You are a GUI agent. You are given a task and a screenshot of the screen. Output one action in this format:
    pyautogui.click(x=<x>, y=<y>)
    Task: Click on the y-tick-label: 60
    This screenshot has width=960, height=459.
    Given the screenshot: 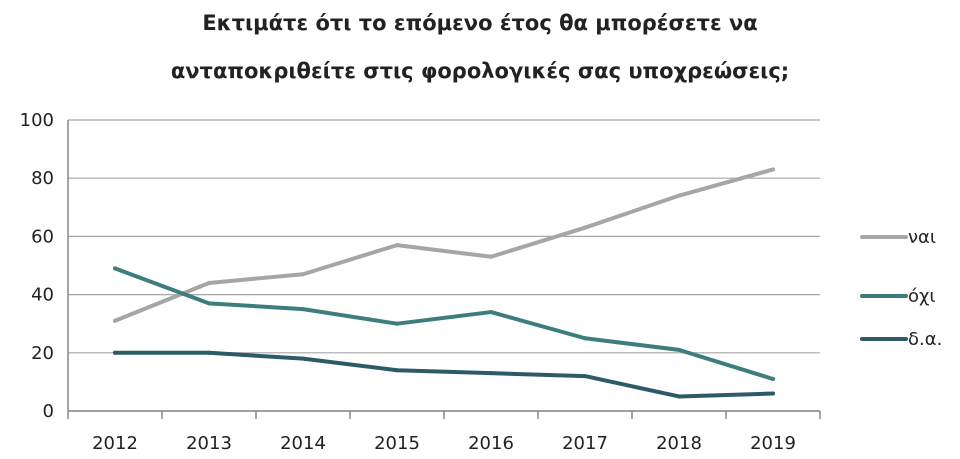 What is the action you would take?
    pyautogui.click(x=42, y=236)
    